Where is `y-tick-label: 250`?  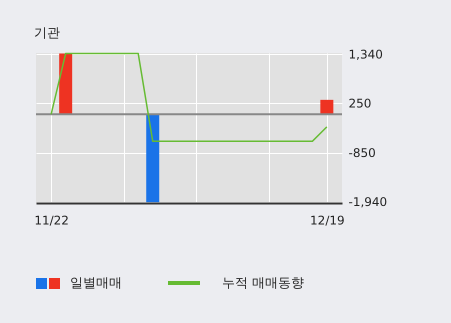 y-tick-label: 250 is located at coordinates (360, 103).